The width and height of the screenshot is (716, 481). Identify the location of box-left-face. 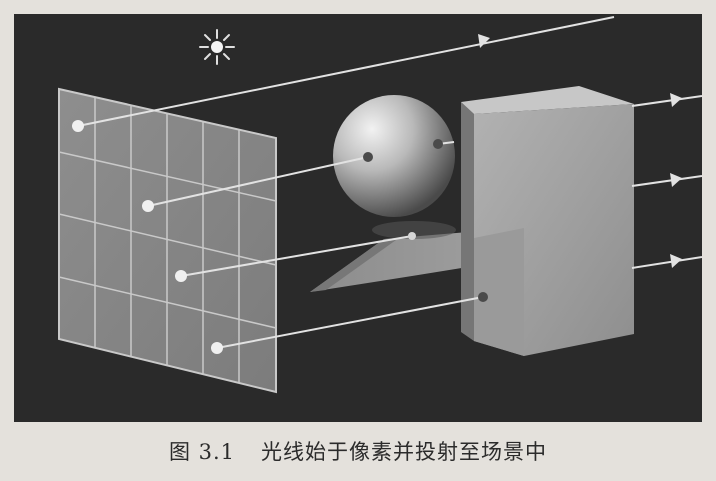
(467, 221).